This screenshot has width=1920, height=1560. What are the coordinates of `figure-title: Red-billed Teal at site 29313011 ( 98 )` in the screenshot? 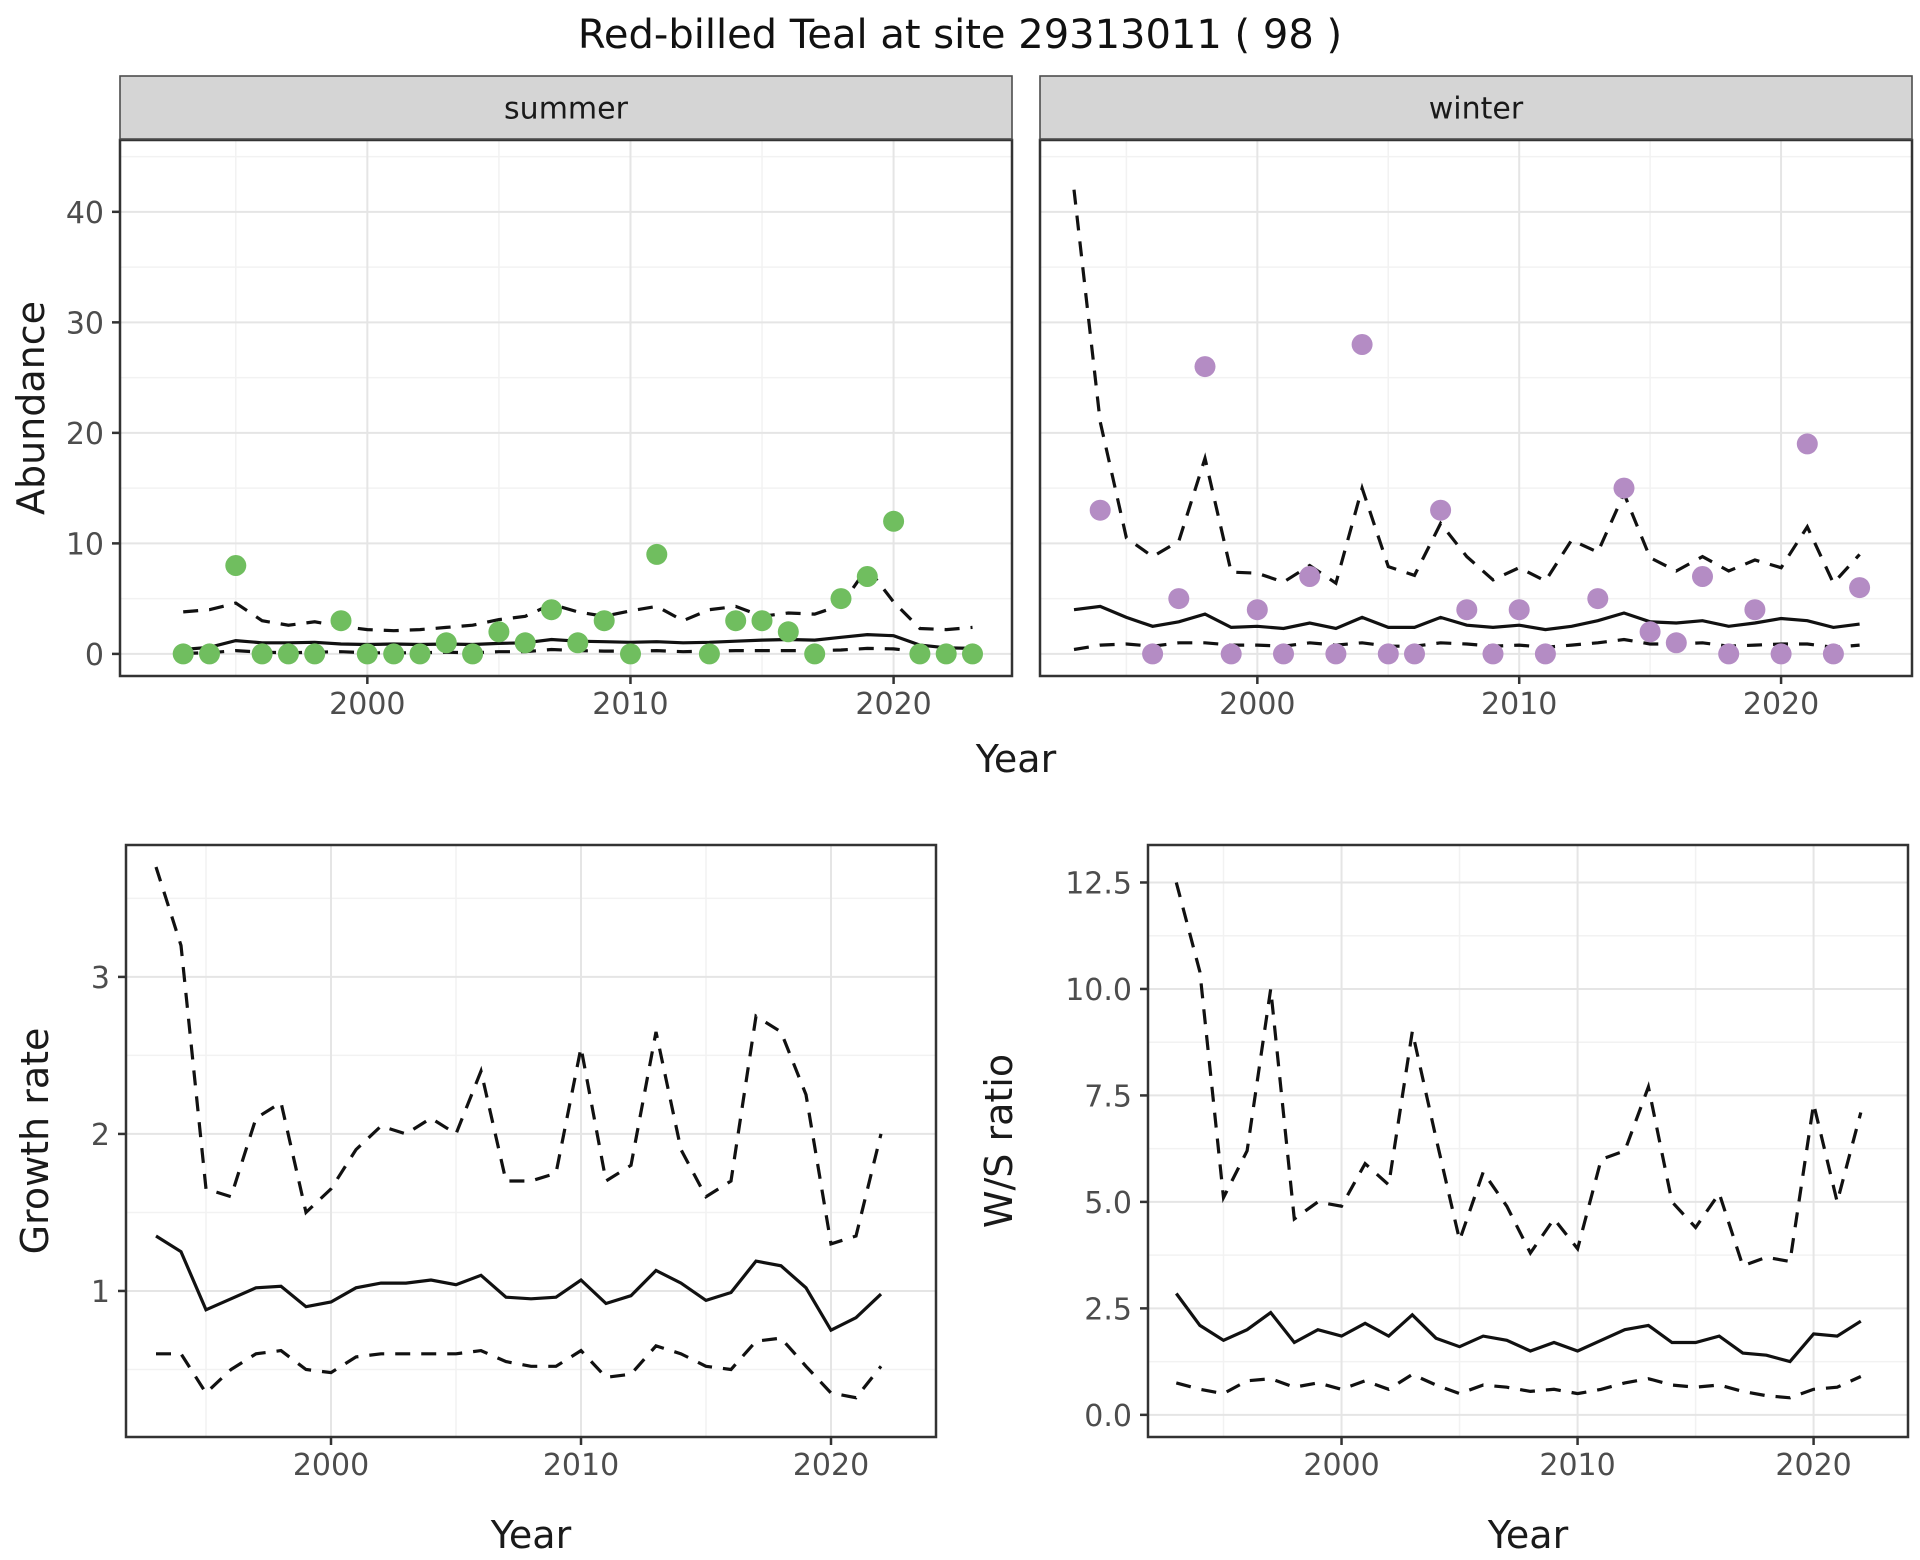 It's located at (960, 35).